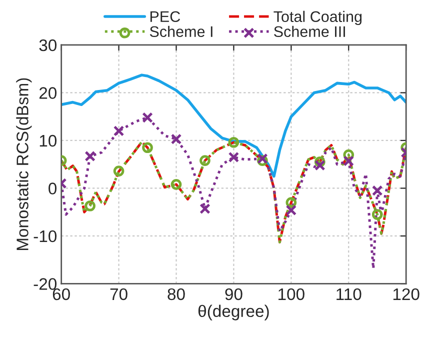 This screenshot has width=423, height=346. I want to click on x-tick-label: 60, so click(61, 294).